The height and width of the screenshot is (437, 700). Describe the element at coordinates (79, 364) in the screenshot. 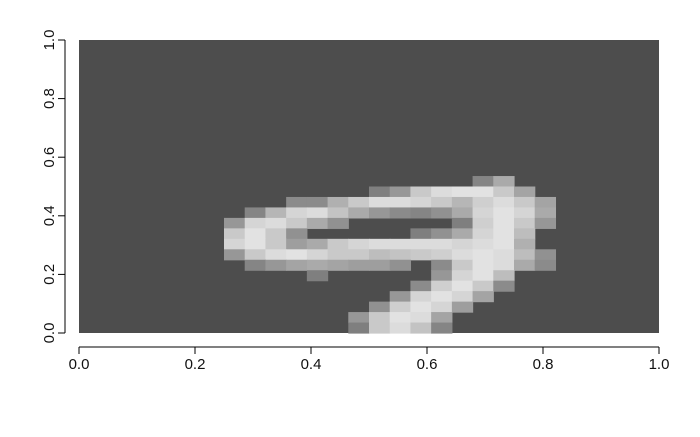

I see `x-tick-label: 0.0` at that location.